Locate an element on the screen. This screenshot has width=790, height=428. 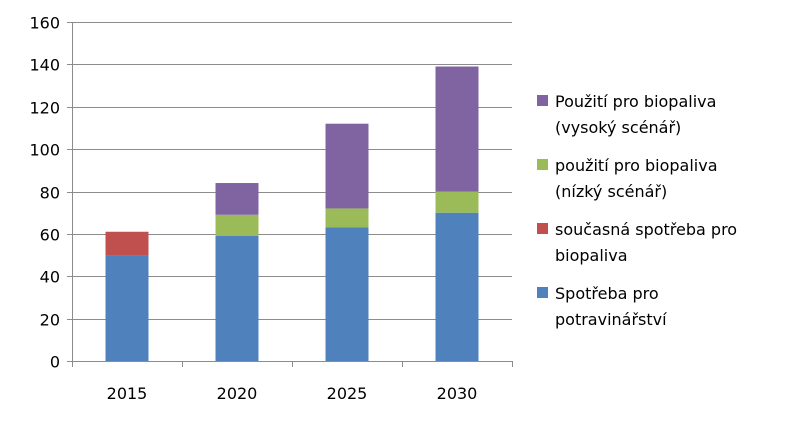
bar-segment-series-0-2015 is located at coordinates (127, 308).